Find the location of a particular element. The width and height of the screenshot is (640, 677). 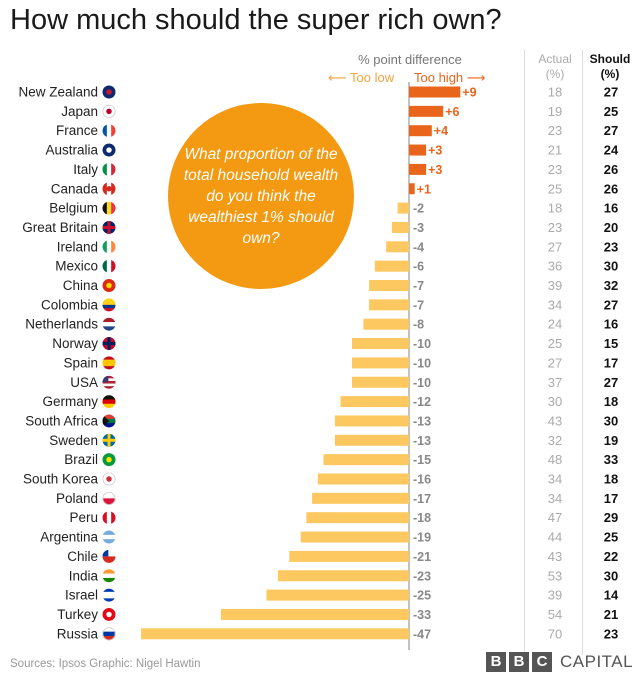

value-label: -16 is located at coordinates (422, 480).